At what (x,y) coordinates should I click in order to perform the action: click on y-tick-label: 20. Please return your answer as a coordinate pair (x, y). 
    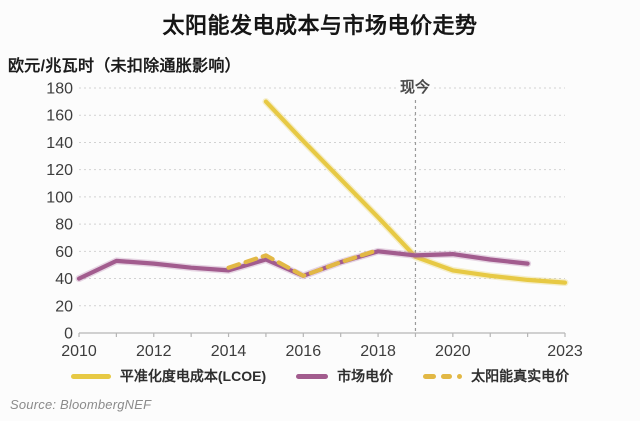
    Looking at the image, I should click on (64, 306).